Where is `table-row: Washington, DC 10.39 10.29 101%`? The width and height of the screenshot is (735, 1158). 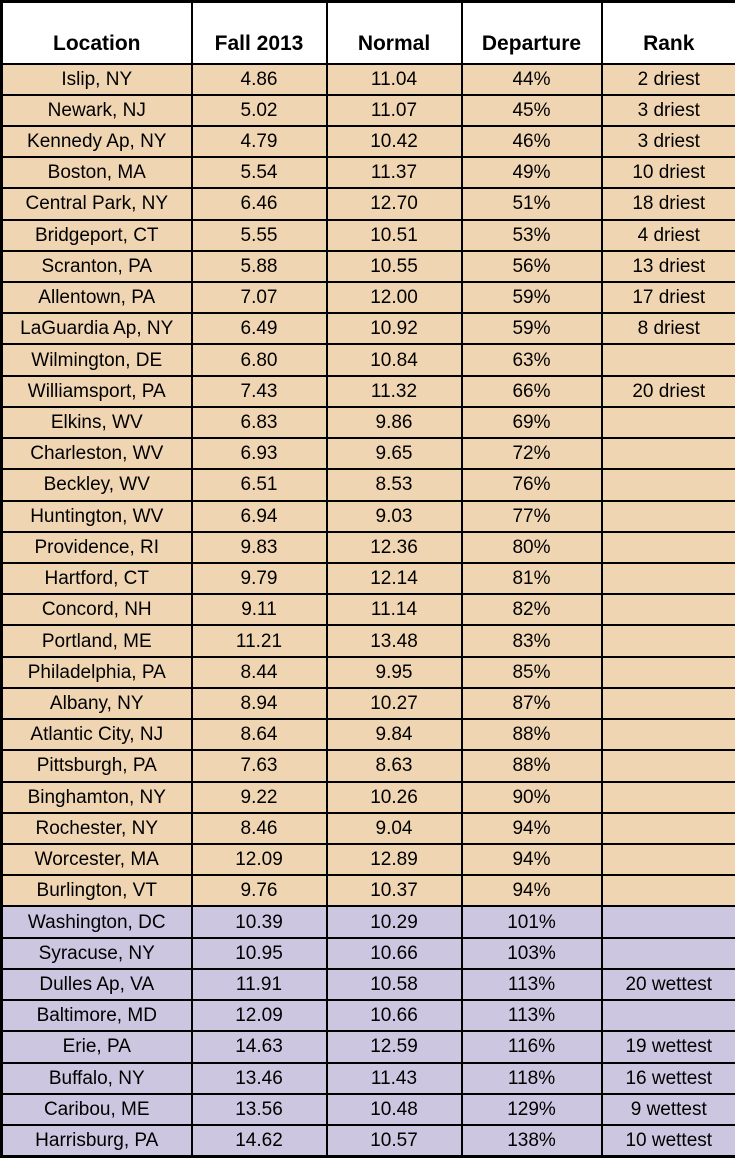
table-row: Washington, DC 10.39 10.29 101% is located at coordinates (367, 922).